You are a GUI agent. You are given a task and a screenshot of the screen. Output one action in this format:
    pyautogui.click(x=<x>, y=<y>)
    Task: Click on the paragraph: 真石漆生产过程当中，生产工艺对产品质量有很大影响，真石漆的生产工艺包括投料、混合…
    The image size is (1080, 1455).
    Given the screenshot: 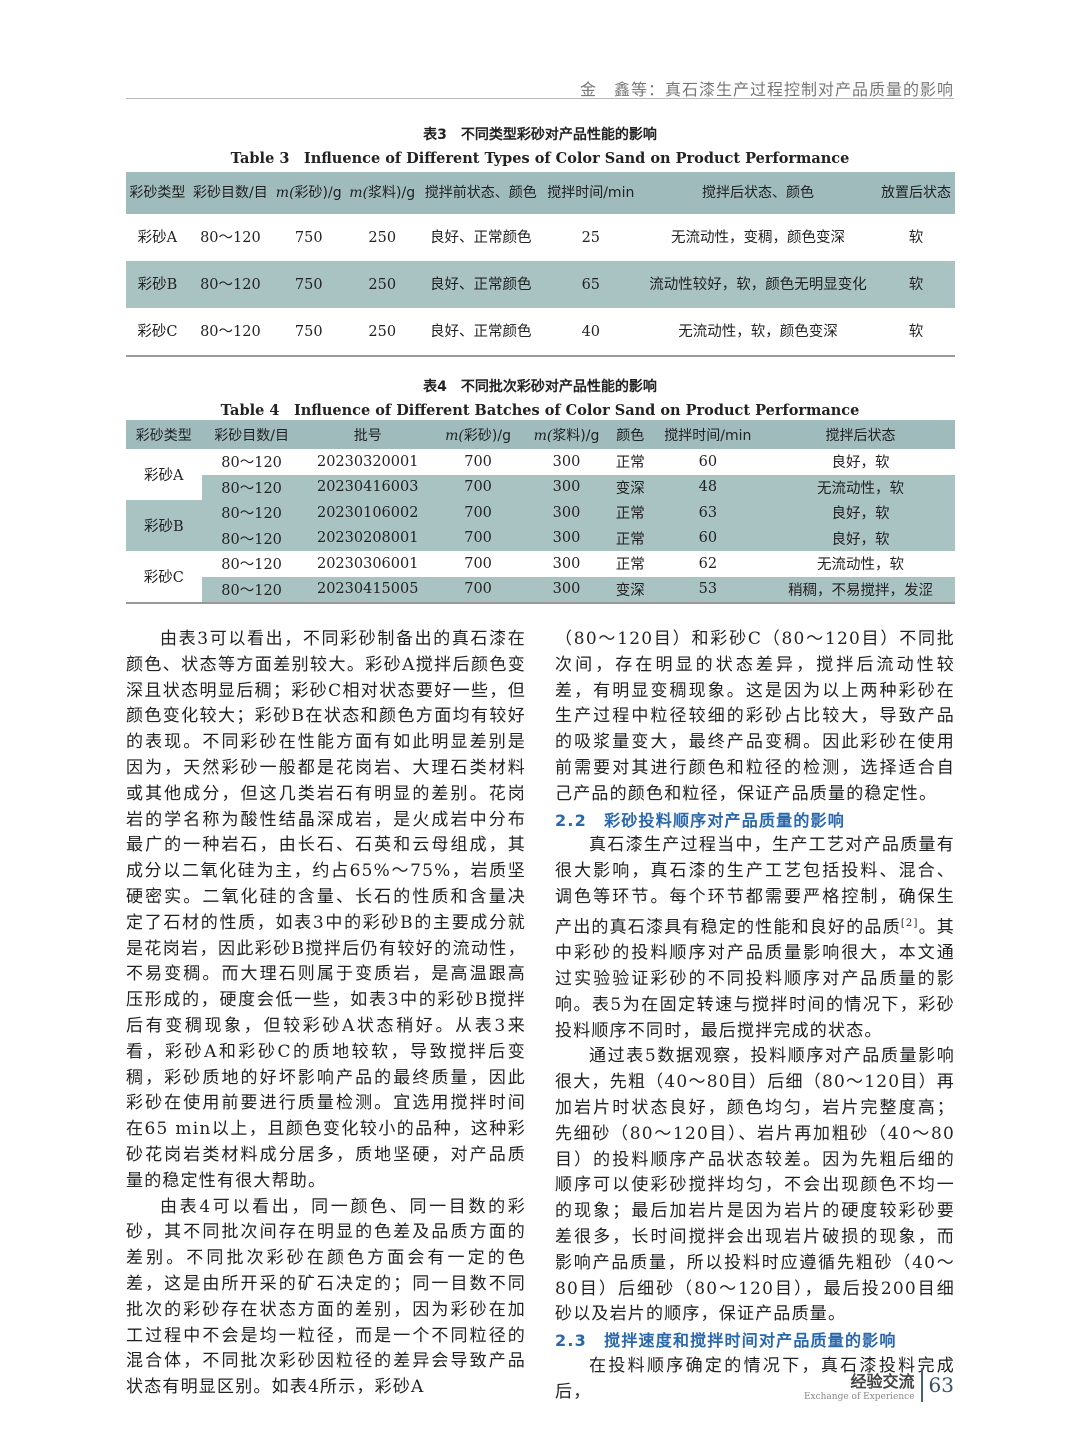 What is the action you would take?
    pyautogui.click(x=755, y=938)
    